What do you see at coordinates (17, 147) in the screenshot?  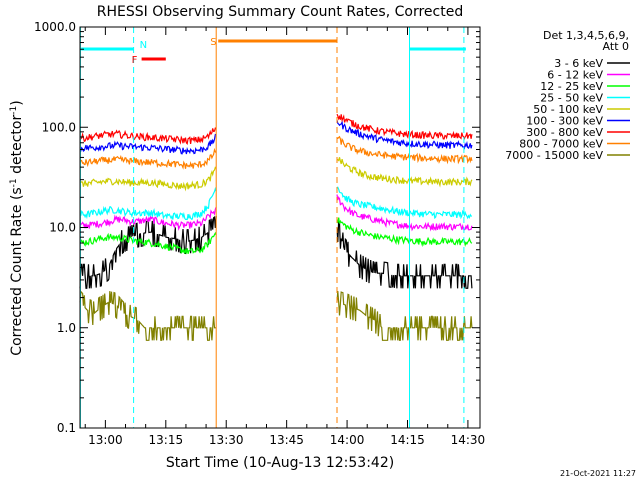 I see `y-axis-label-mid: detector` at bounding box center [17, 147].